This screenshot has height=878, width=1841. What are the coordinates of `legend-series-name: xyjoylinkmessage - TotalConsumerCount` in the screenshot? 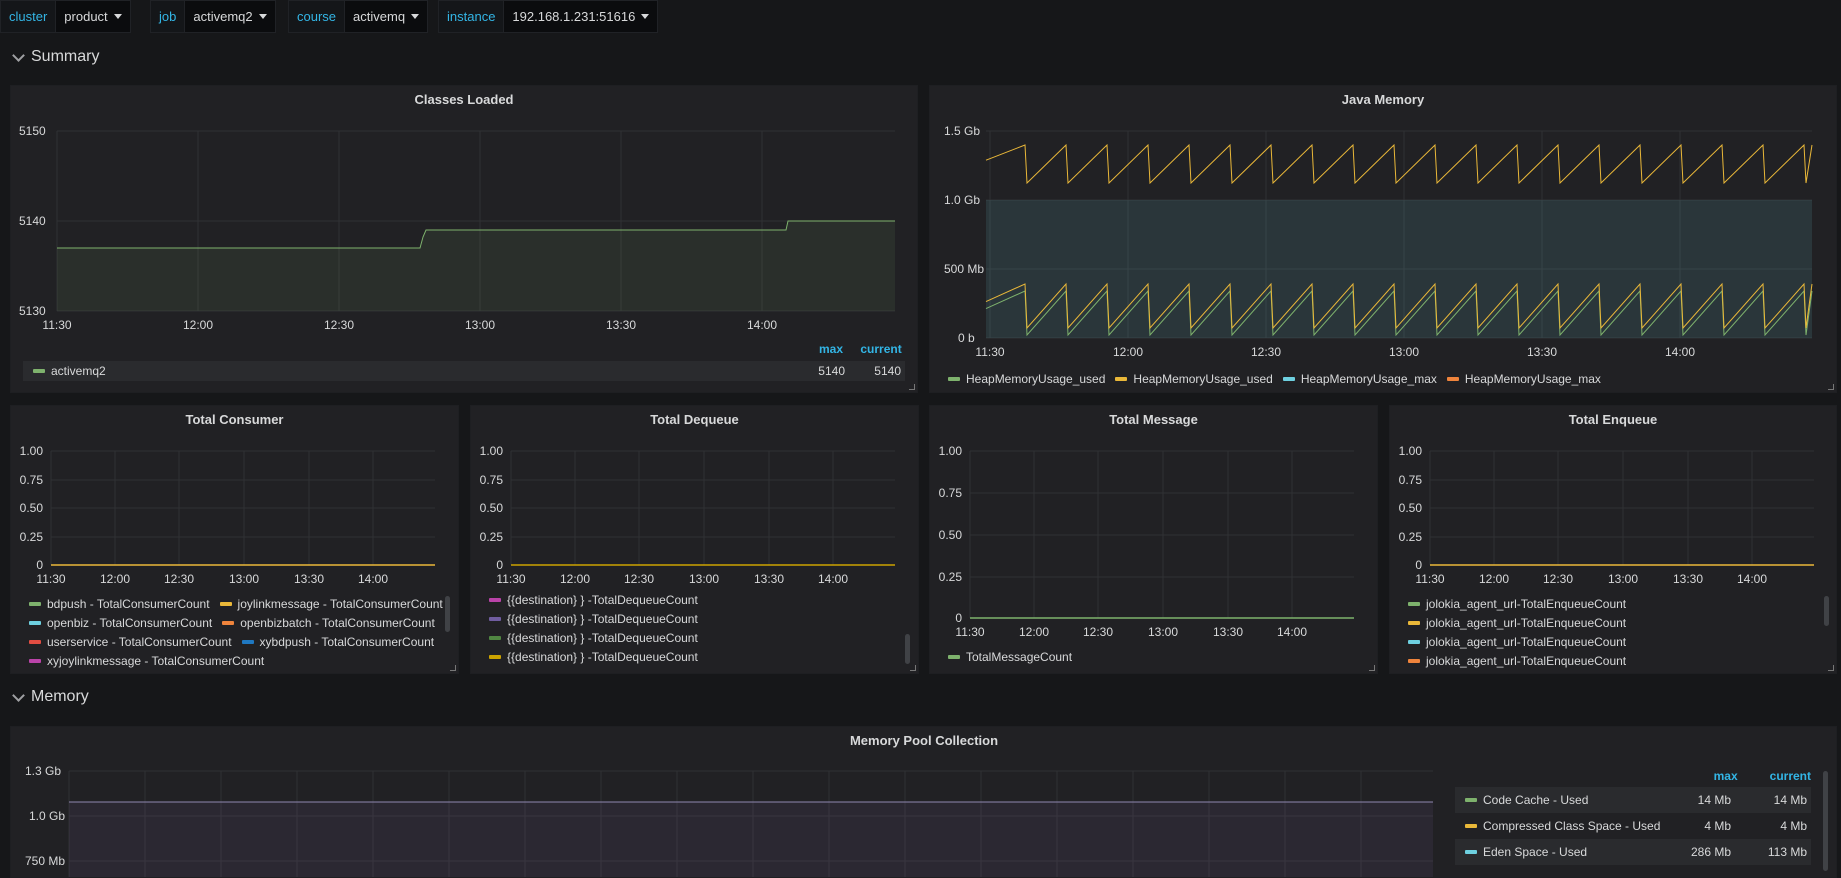 It's located at (156, 660).